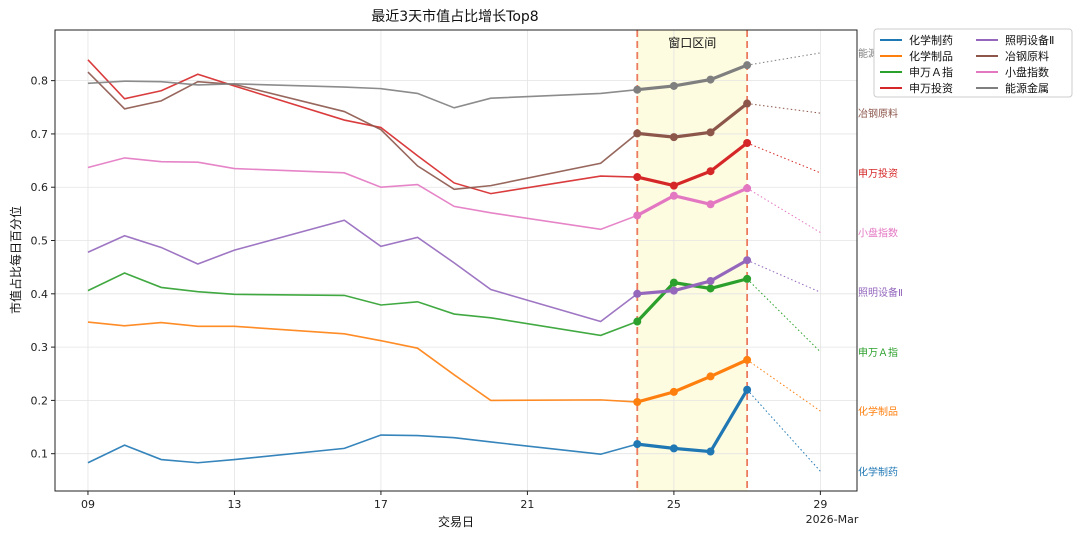 Image resolution: width=1080 pixels, height=536 pixels. I want to click on legend-label: 化学制药, so click(931, 40).